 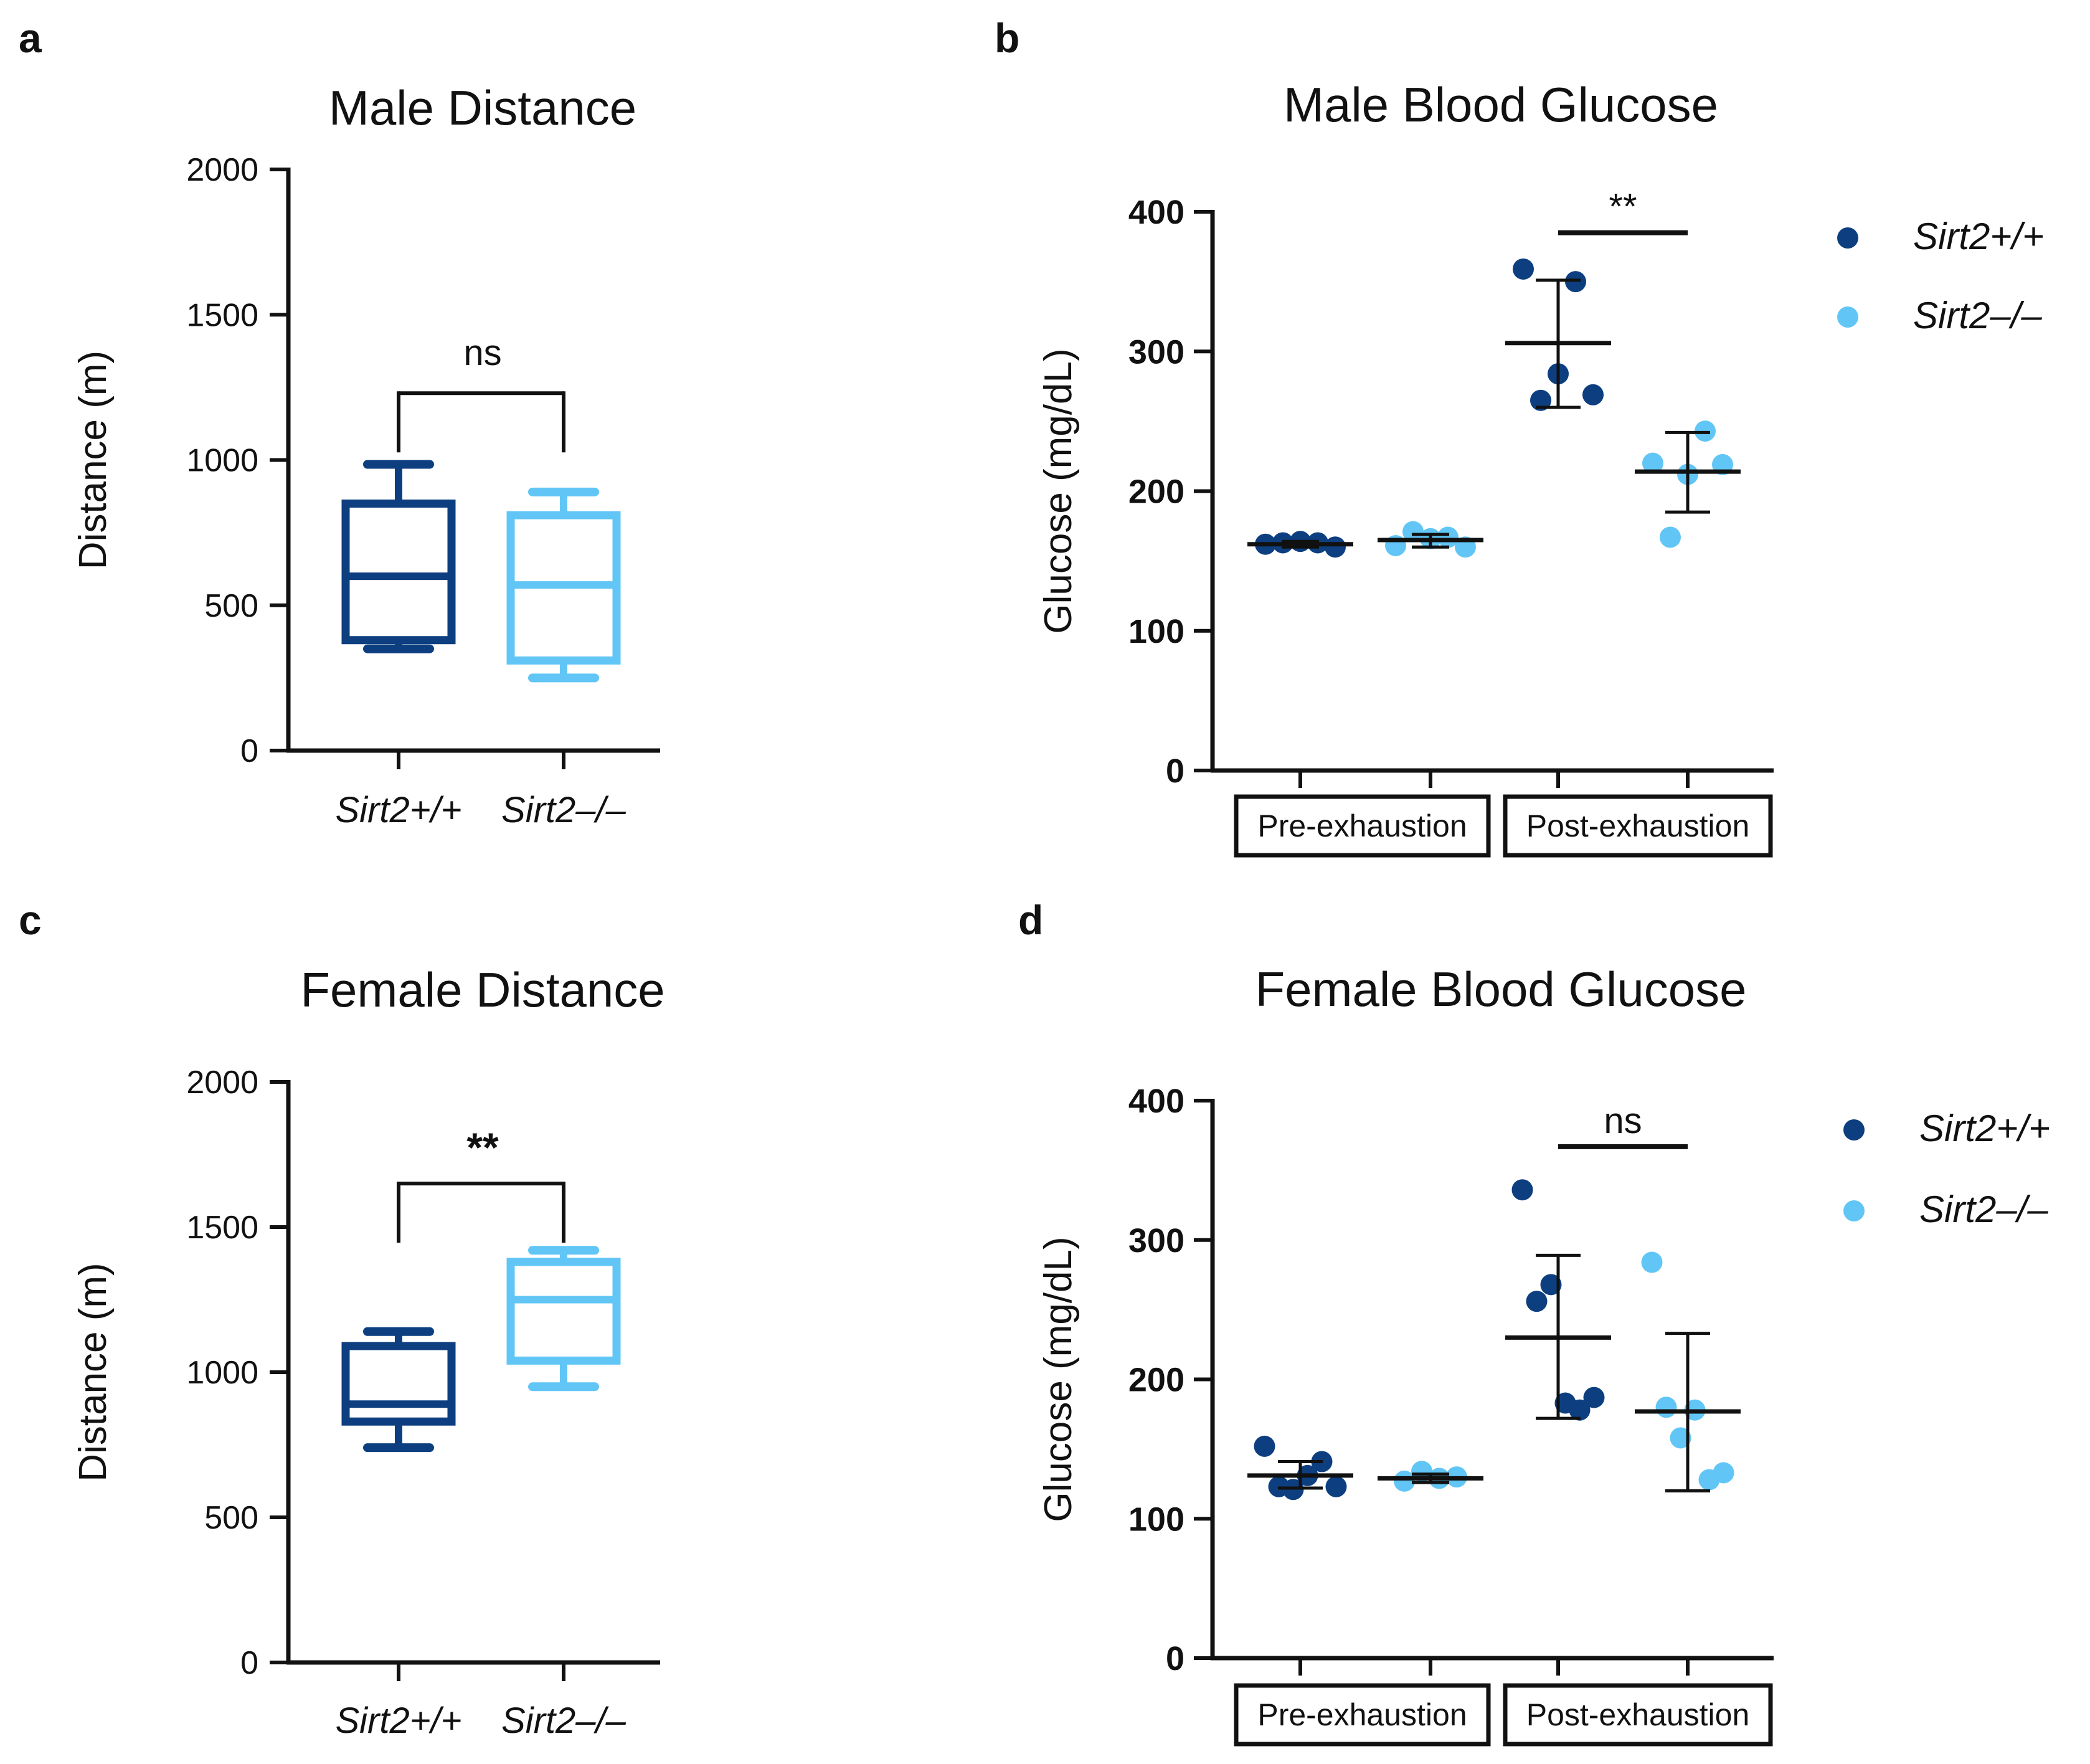 What do you see at coordinates (482, 990) in the screenshot?
I see `chart-title: Female Distance` at bounding box center [482, 990].